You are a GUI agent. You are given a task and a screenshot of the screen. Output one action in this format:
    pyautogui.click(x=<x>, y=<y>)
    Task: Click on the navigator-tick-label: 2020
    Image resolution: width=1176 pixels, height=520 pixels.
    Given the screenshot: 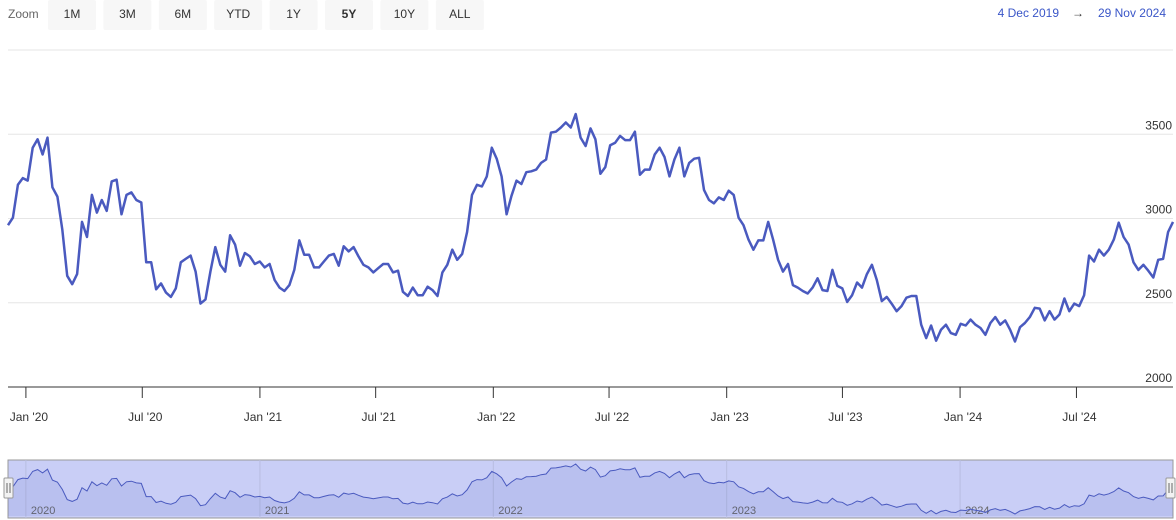 What is the action you would take?
    pyautogui.click(x=43, y=511)
    